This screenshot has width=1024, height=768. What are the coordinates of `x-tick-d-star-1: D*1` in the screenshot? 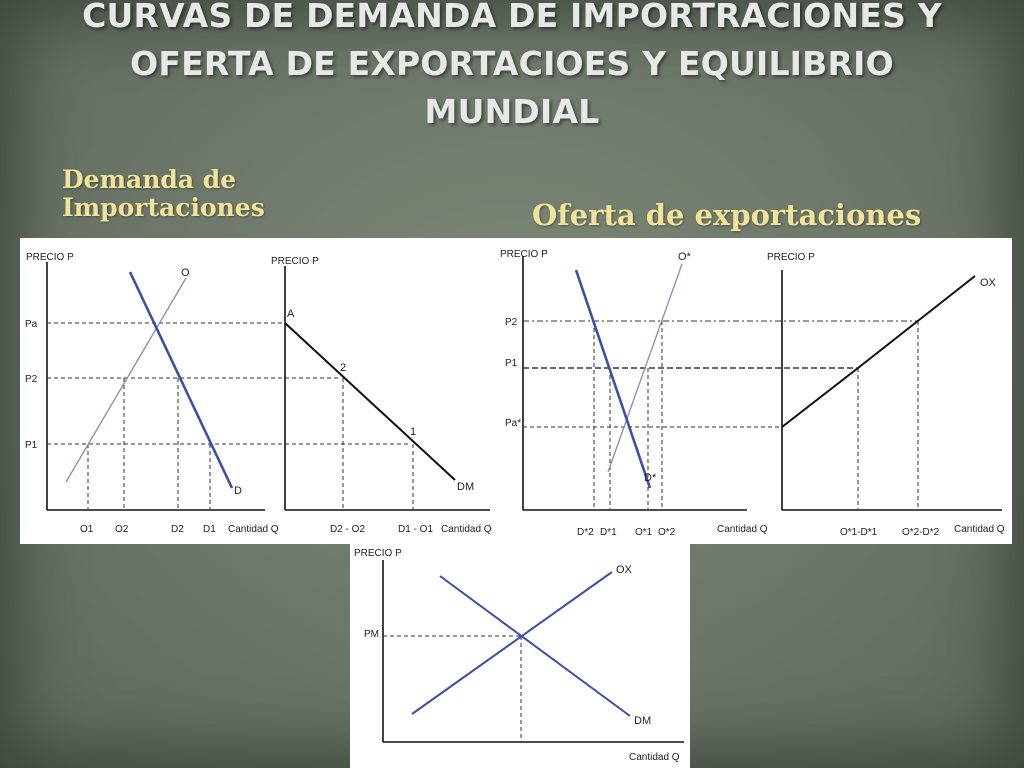 It's located at (608, 532).